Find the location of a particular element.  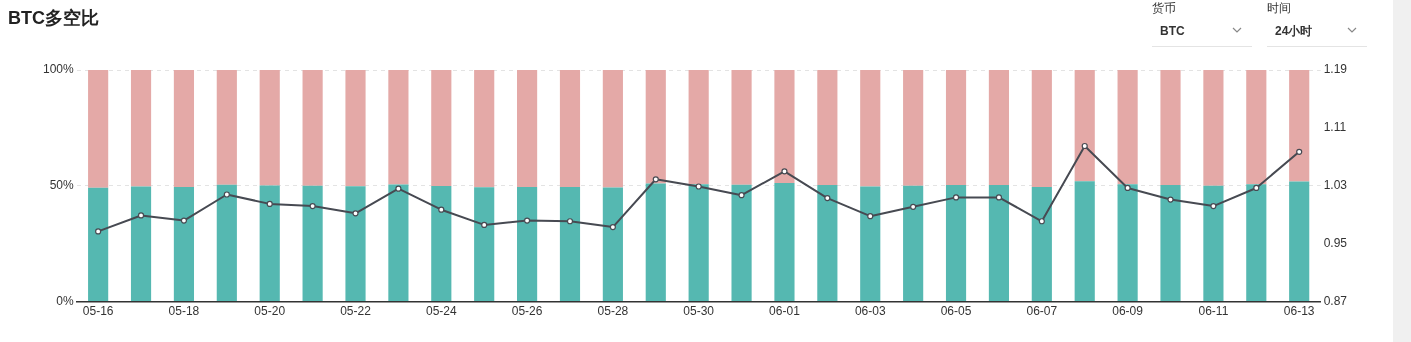

text: 货币 is located at coordinates (1164, 8).